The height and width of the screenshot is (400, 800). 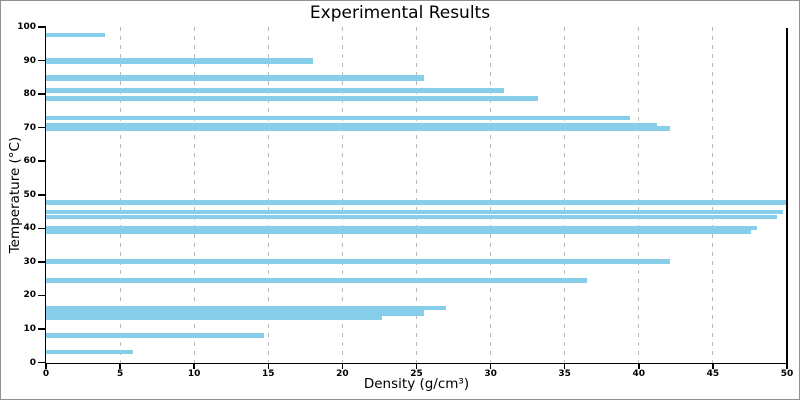 I want to click on x-axis-spine, so click(x=416, y=363).